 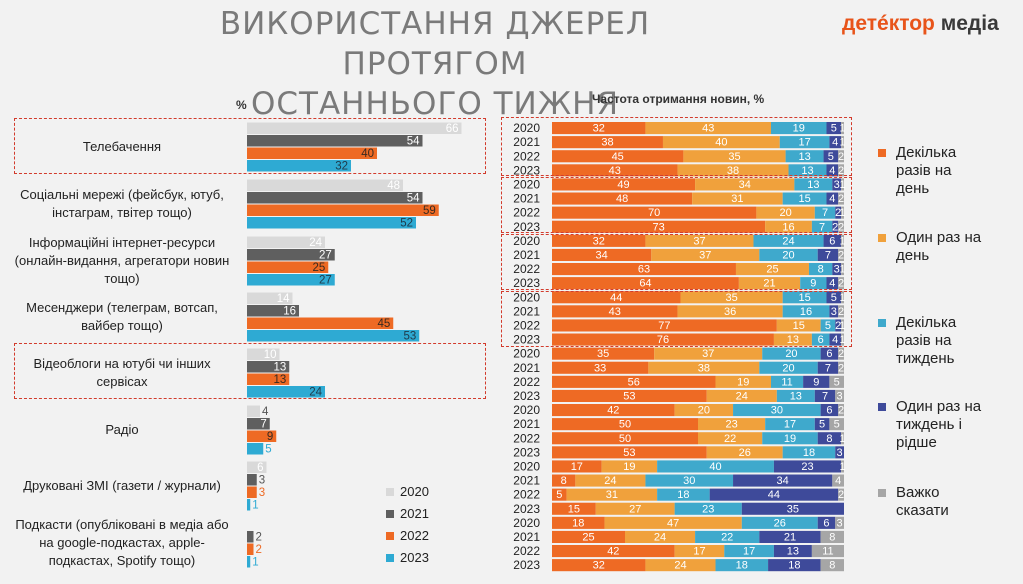 I want to click on category-label: Друковані ЗМІ (газети / журнали), so click(x=122, y=486).